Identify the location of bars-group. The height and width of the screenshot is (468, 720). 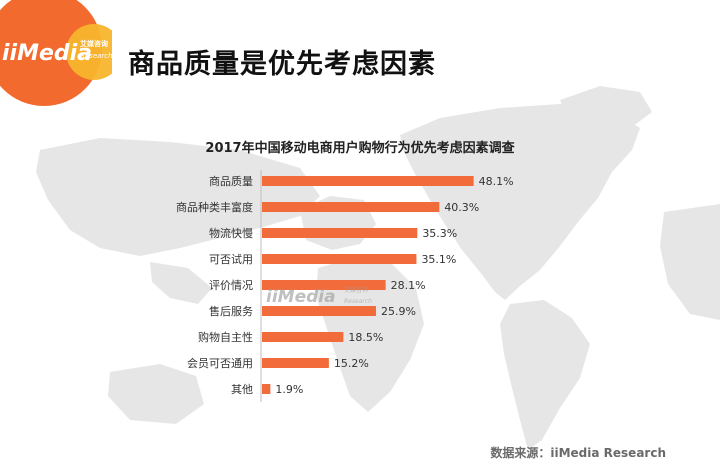
(368, 285).